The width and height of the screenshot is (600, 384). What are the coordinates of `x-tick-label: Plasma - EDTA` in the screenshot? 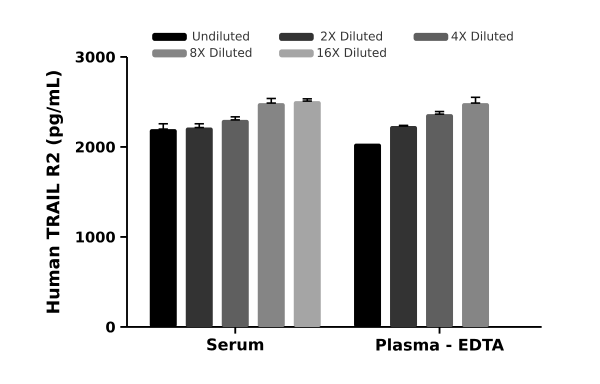 It's located at (440, 344).